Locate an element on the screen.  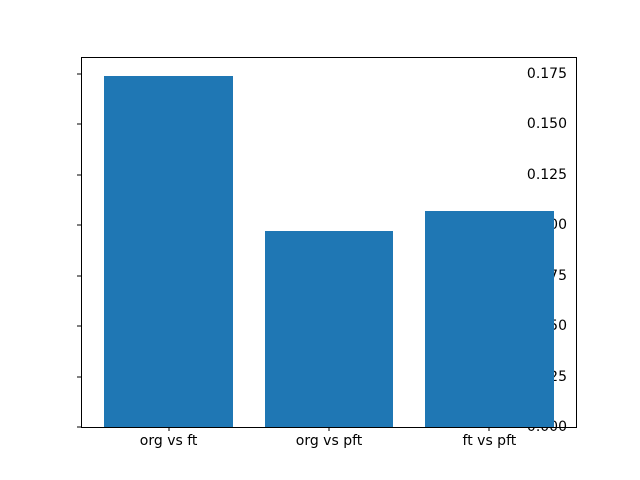
y-tick-label: 0.175 is located at coordinates (546, 73).